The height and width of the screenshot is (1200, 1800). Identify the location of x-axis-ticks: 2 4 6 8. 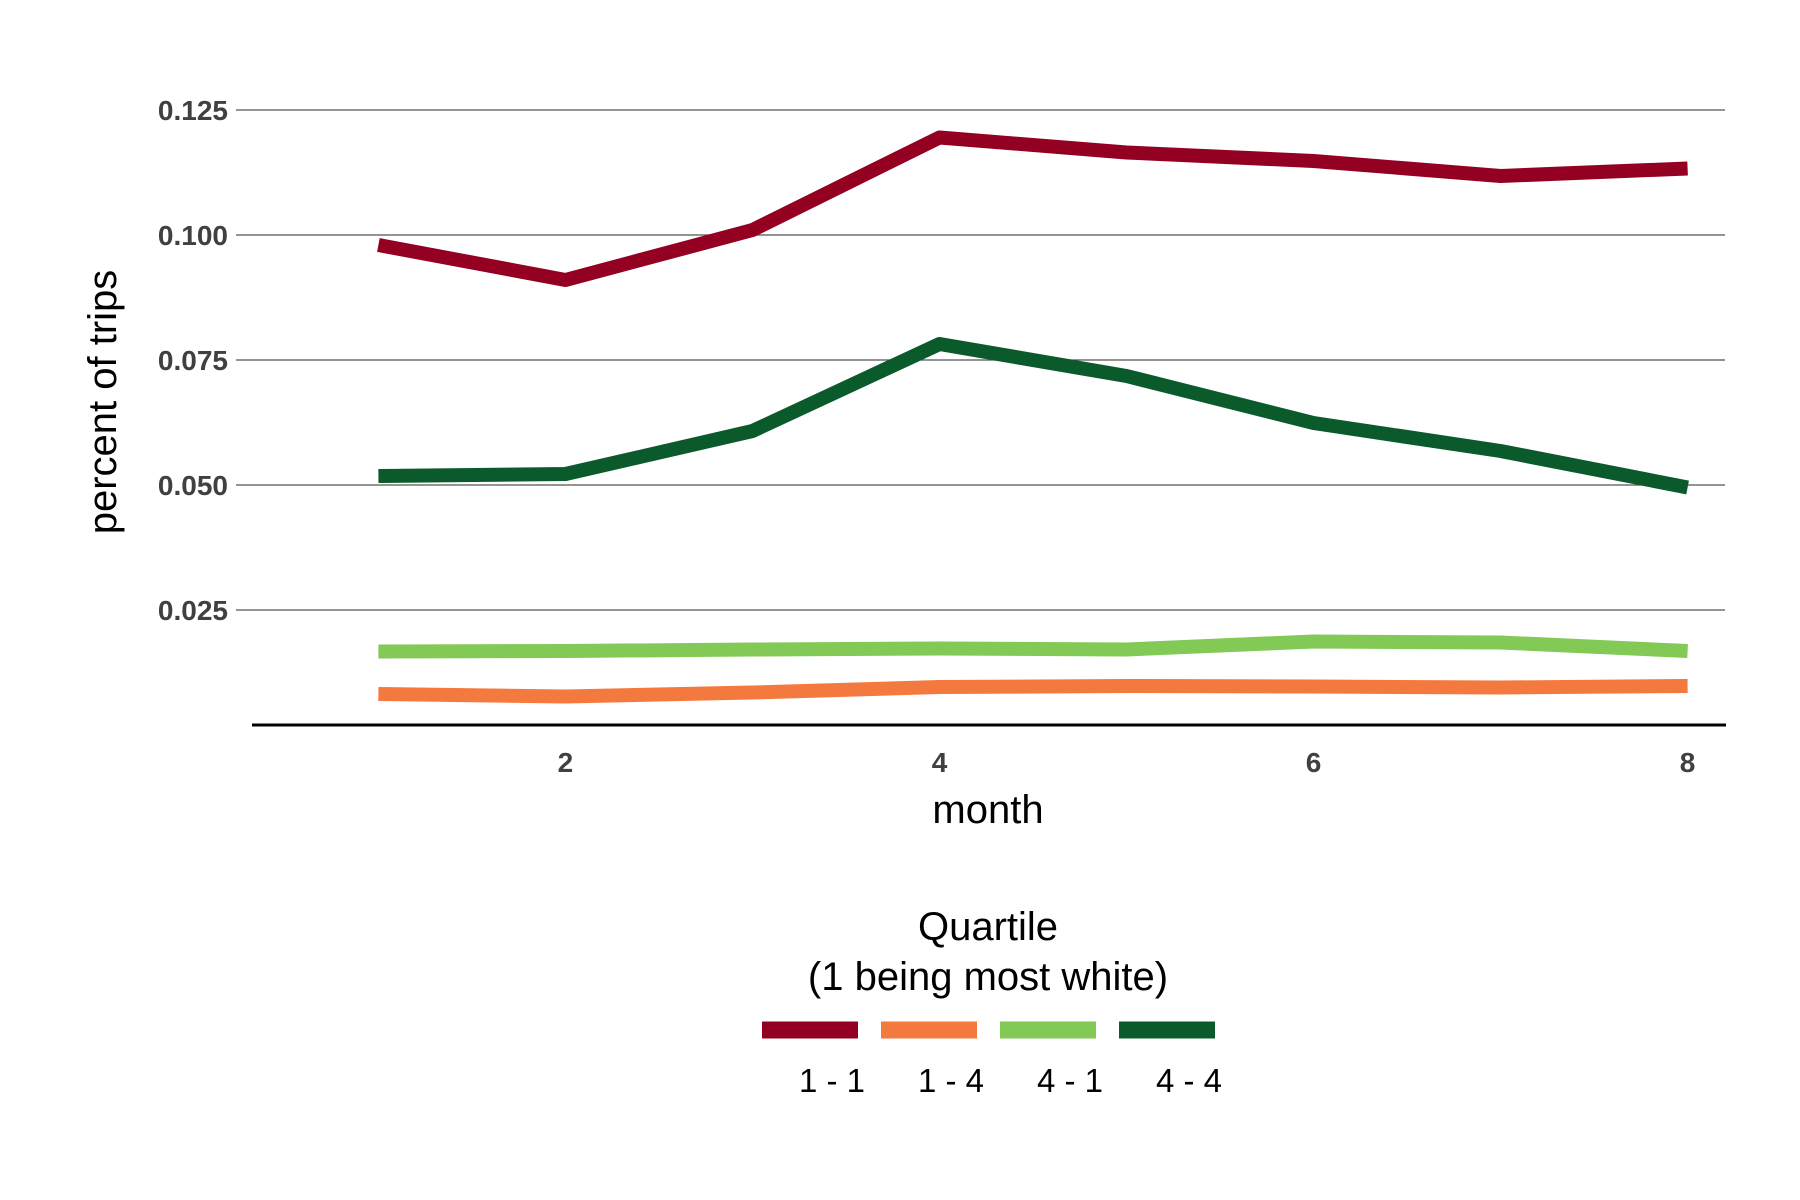
(1127, 762).